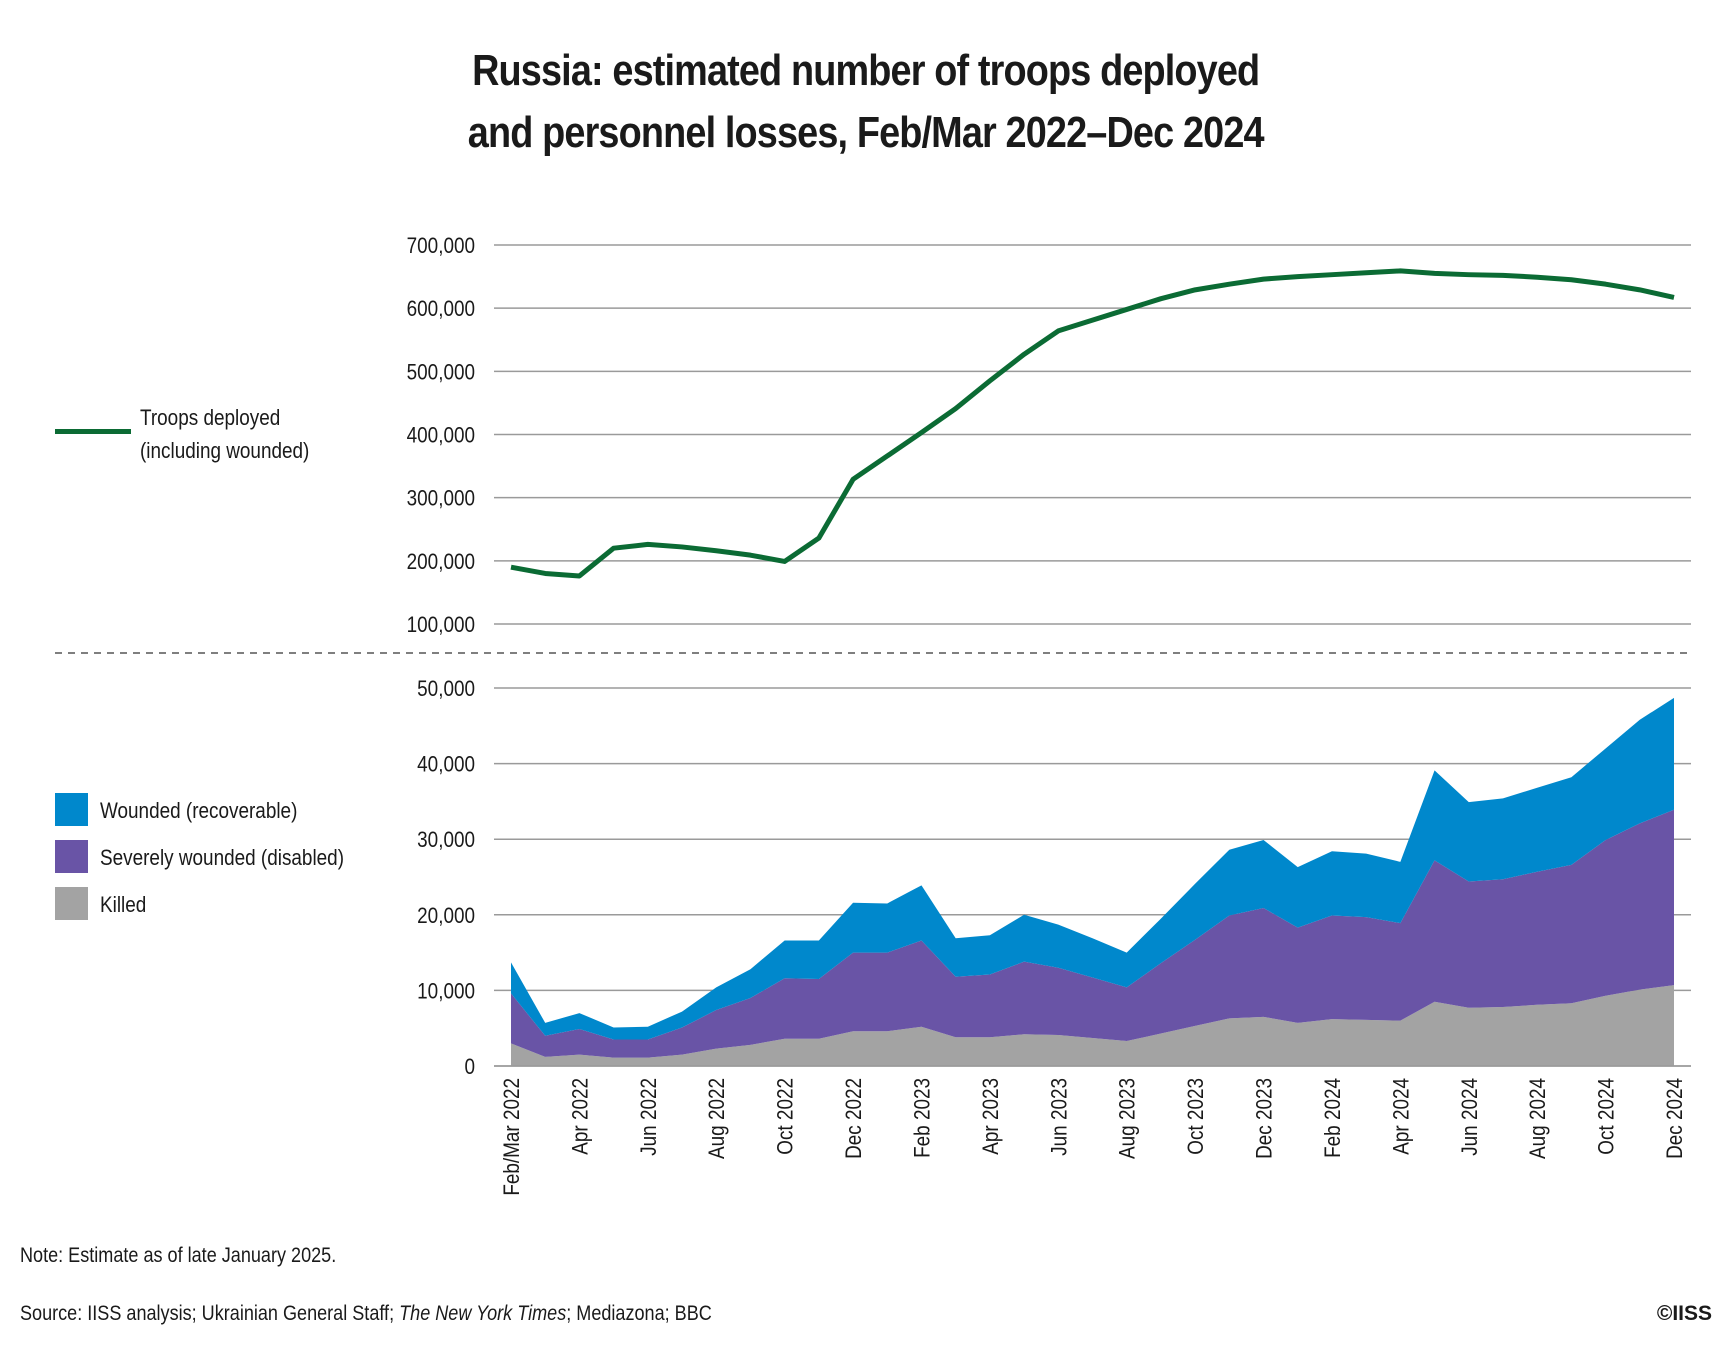  What do you see at coordinates (1092, 933) in the screenshot?
I see `area-severely-wounded` at bounding box center [1092, 933].